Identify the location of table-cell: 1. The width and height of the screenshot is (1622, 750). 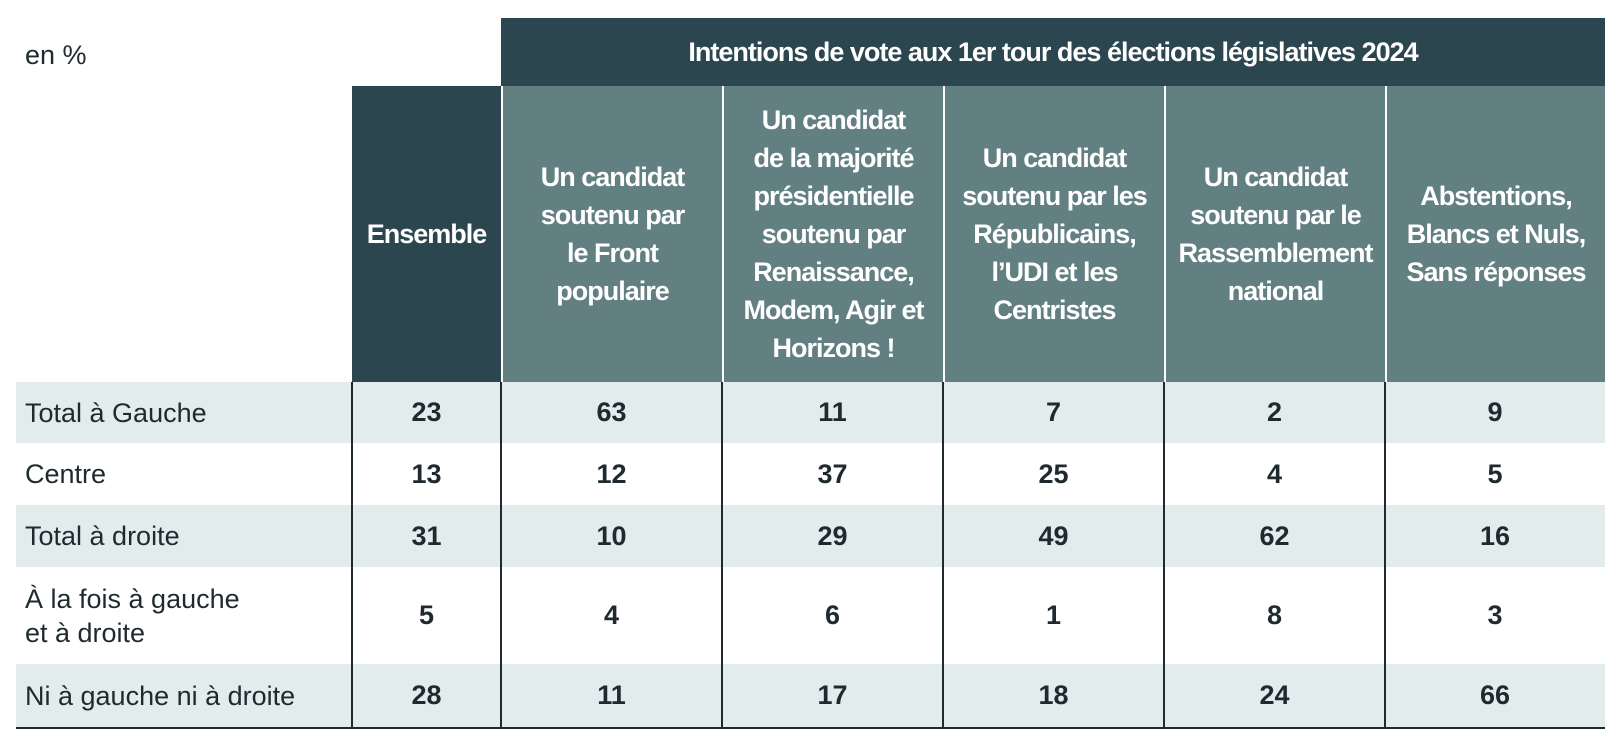
(1053, 615).